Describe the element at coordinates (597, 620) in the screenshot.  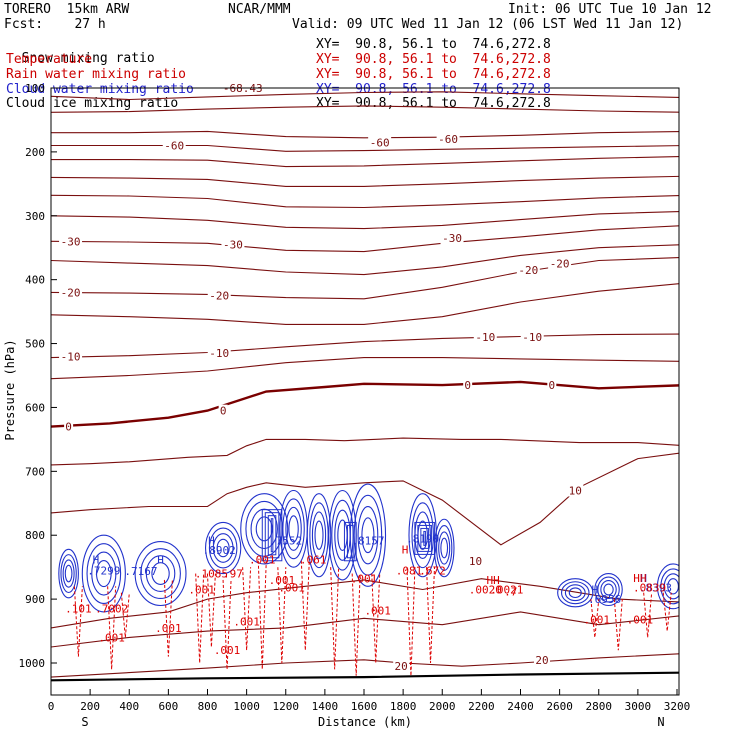
I see `rain-label-9: .001` at that location.